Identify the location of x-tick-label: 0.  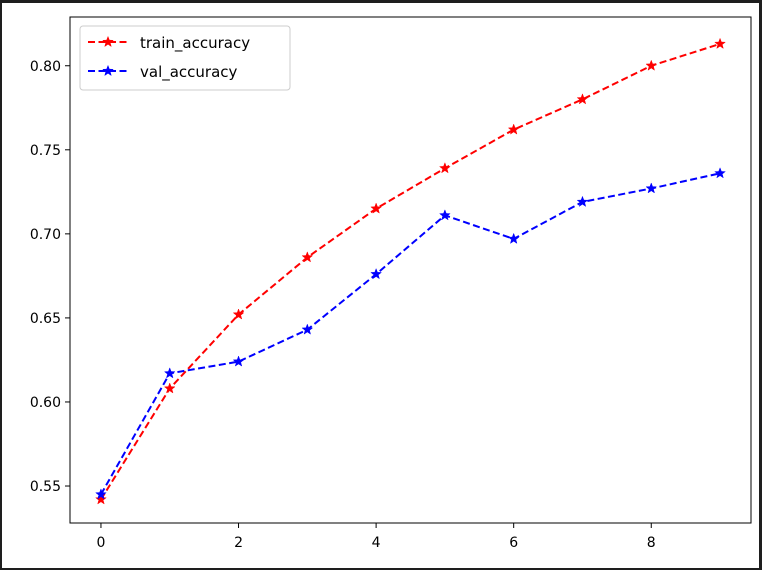
(100, 543).